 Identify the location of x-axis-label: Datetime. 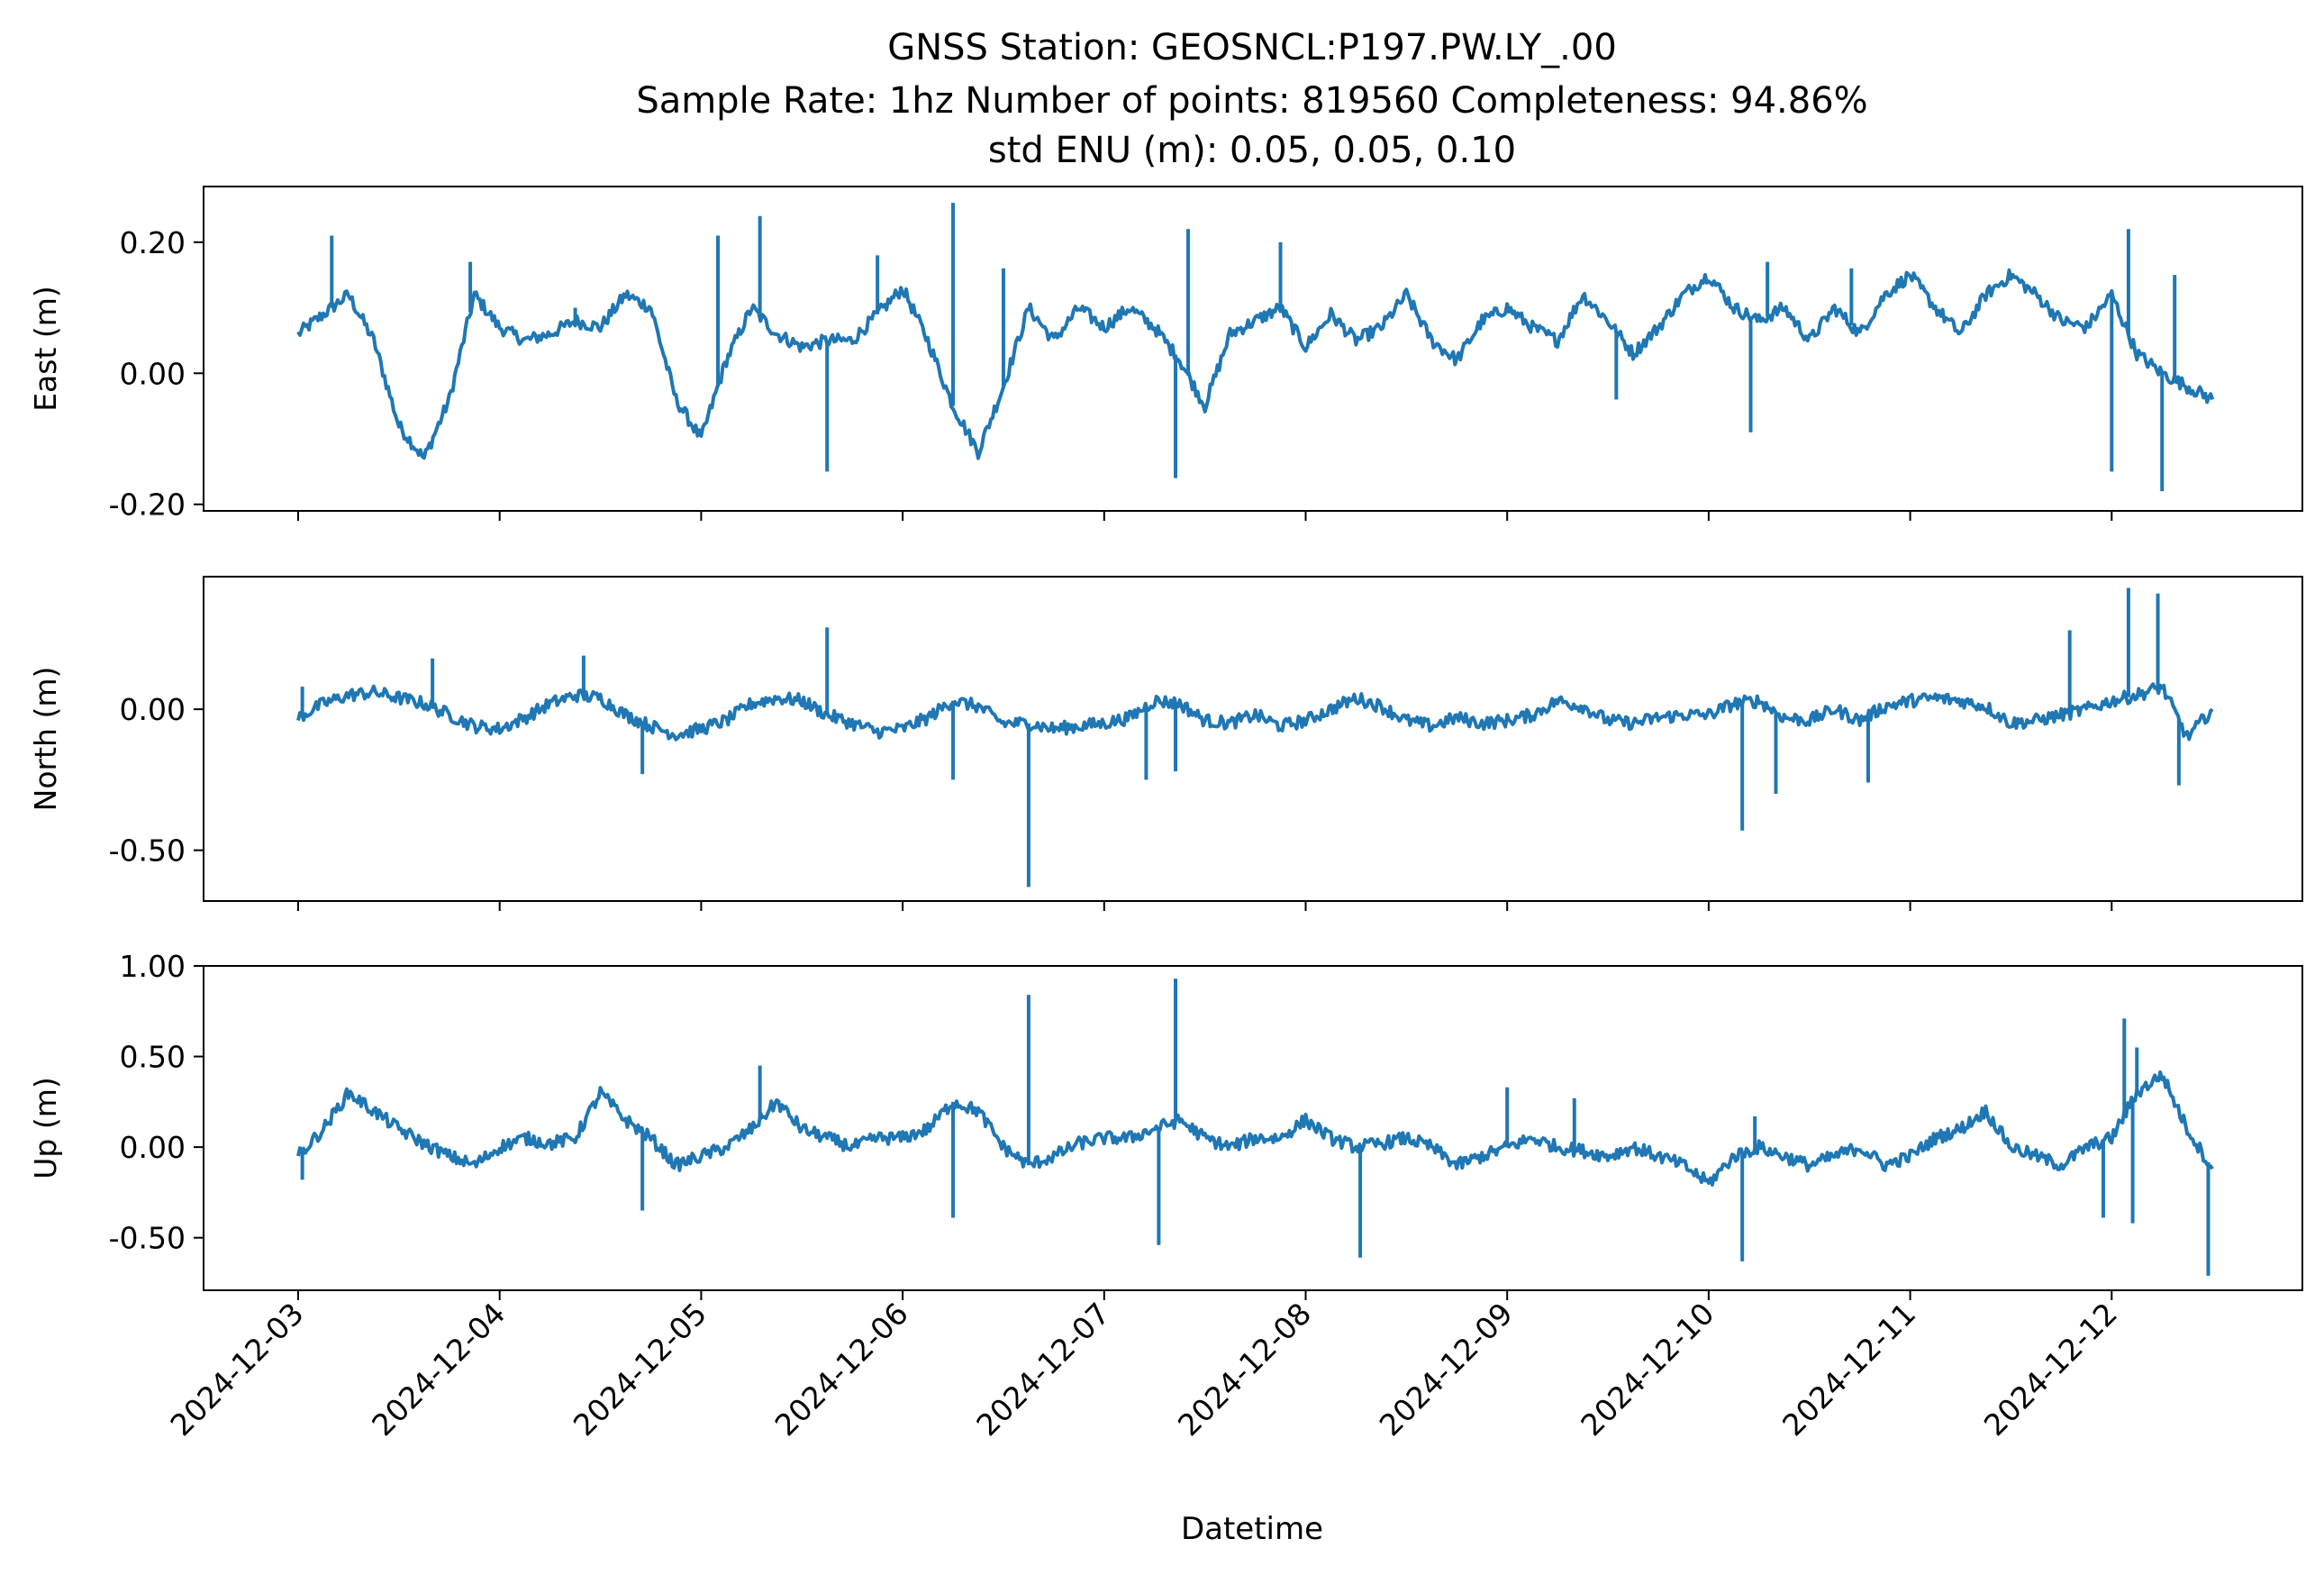
(1252, 1529).